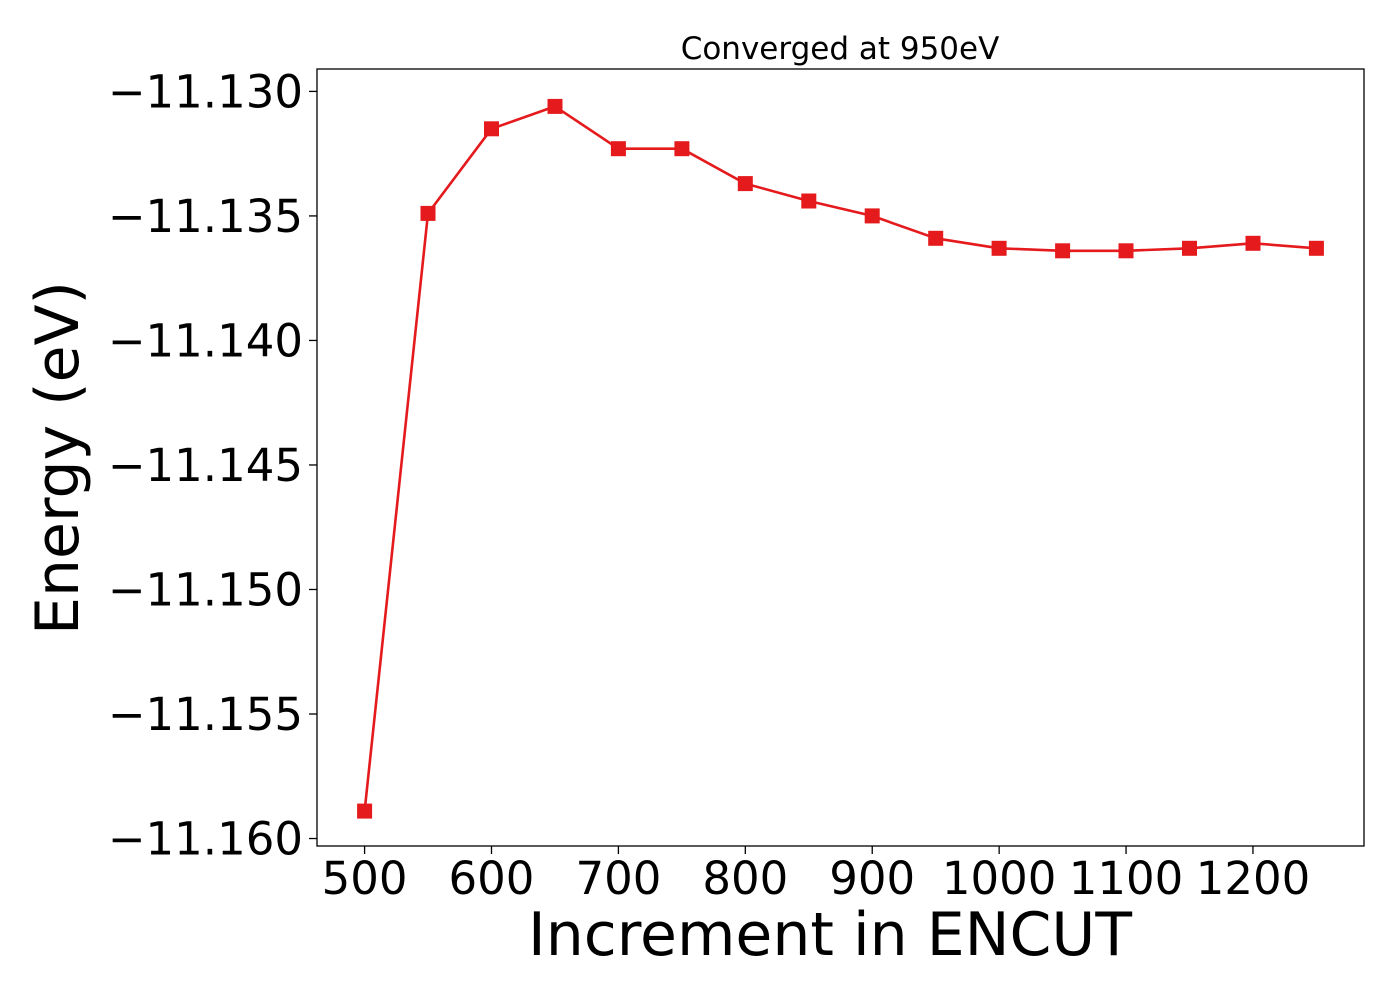  Describe the element at coordinates (205, 340) in the screenshot. I see `y-tick-label: −11.140` at that location.